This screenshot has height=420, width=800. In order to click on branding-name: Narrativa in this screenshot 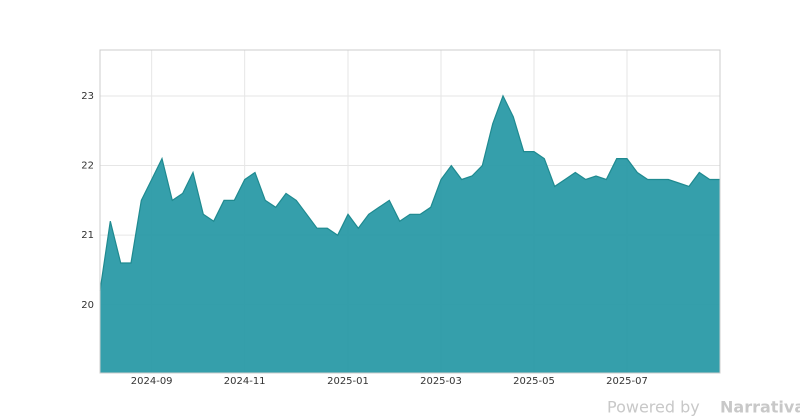, I will do `click(760, 407)`.